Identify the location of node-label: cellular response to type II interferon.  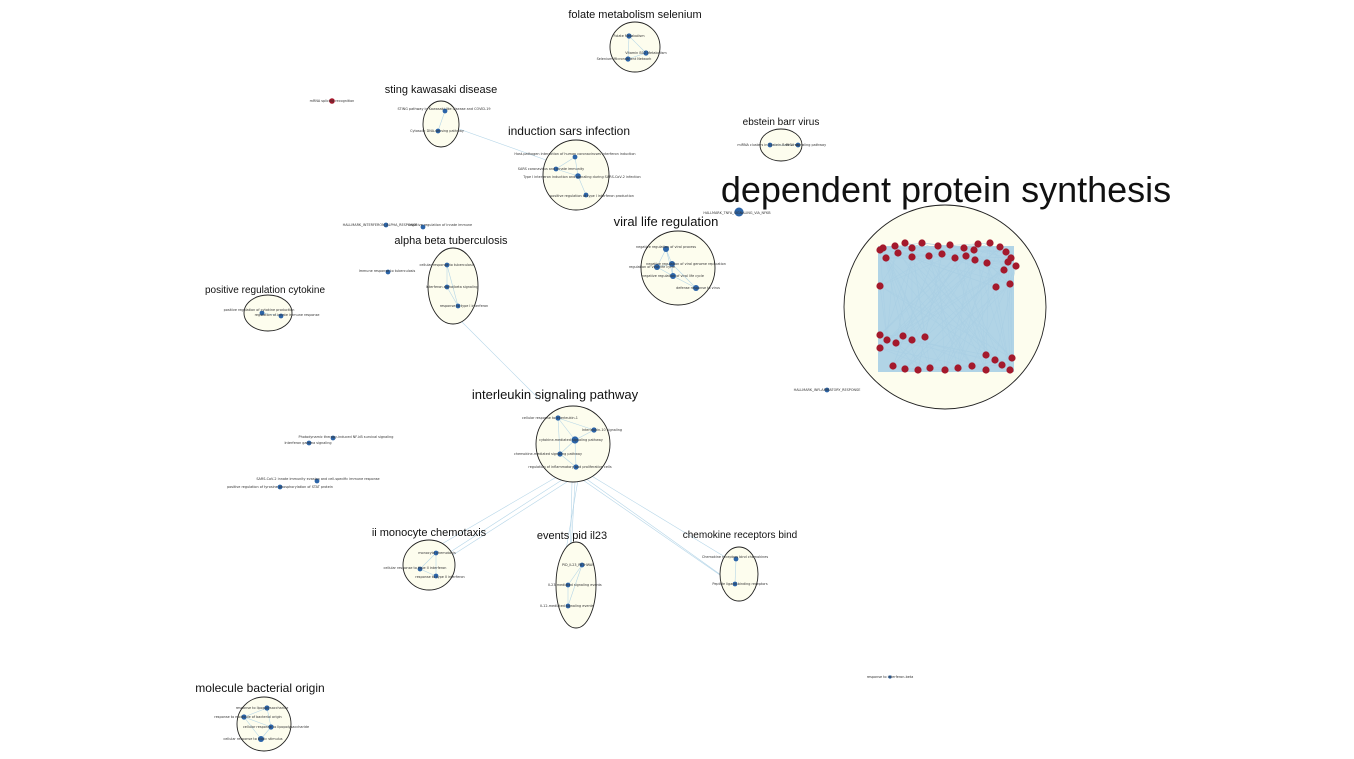
(415, 568).